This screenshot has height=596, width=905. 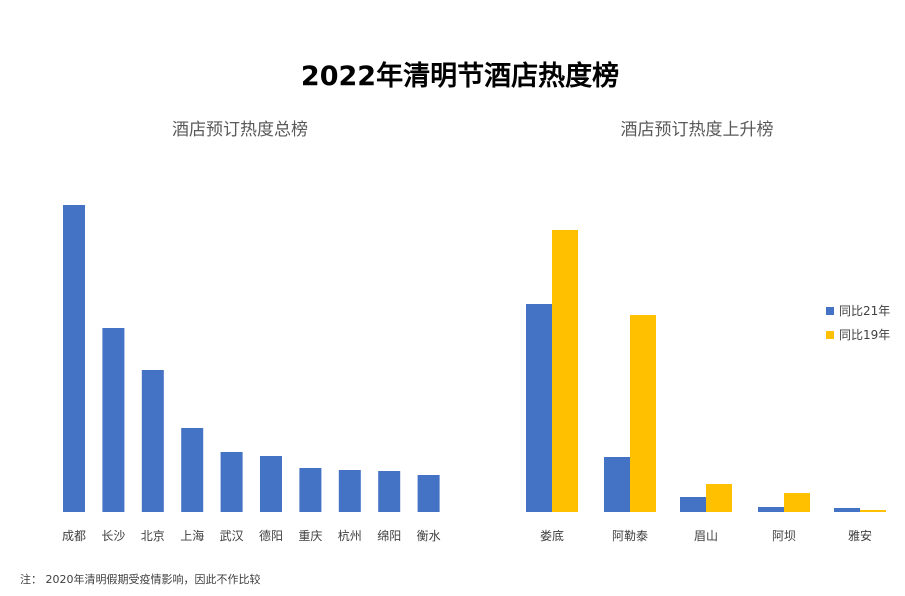 What do you see at coordinates (784, 536) in the screenshot?
I see `x-tick-label: 阿坝` at bounding box center [784, 536].